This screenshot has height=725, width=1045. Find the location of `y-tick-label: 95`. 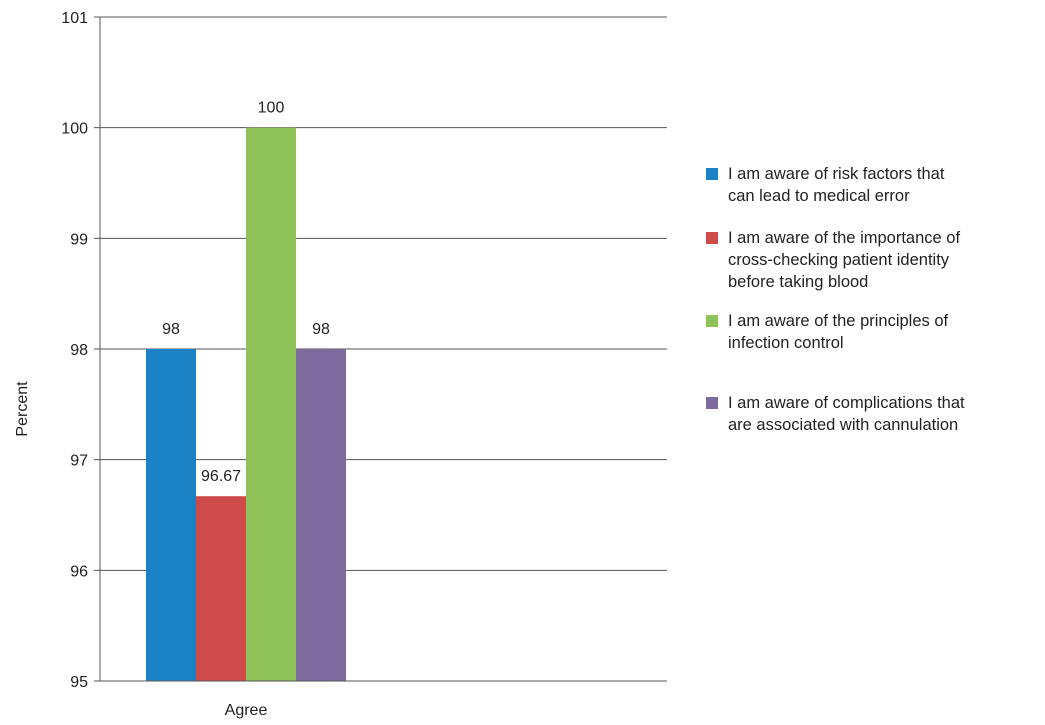

y-tick-label: 95 is located at coordinates (79, 682).